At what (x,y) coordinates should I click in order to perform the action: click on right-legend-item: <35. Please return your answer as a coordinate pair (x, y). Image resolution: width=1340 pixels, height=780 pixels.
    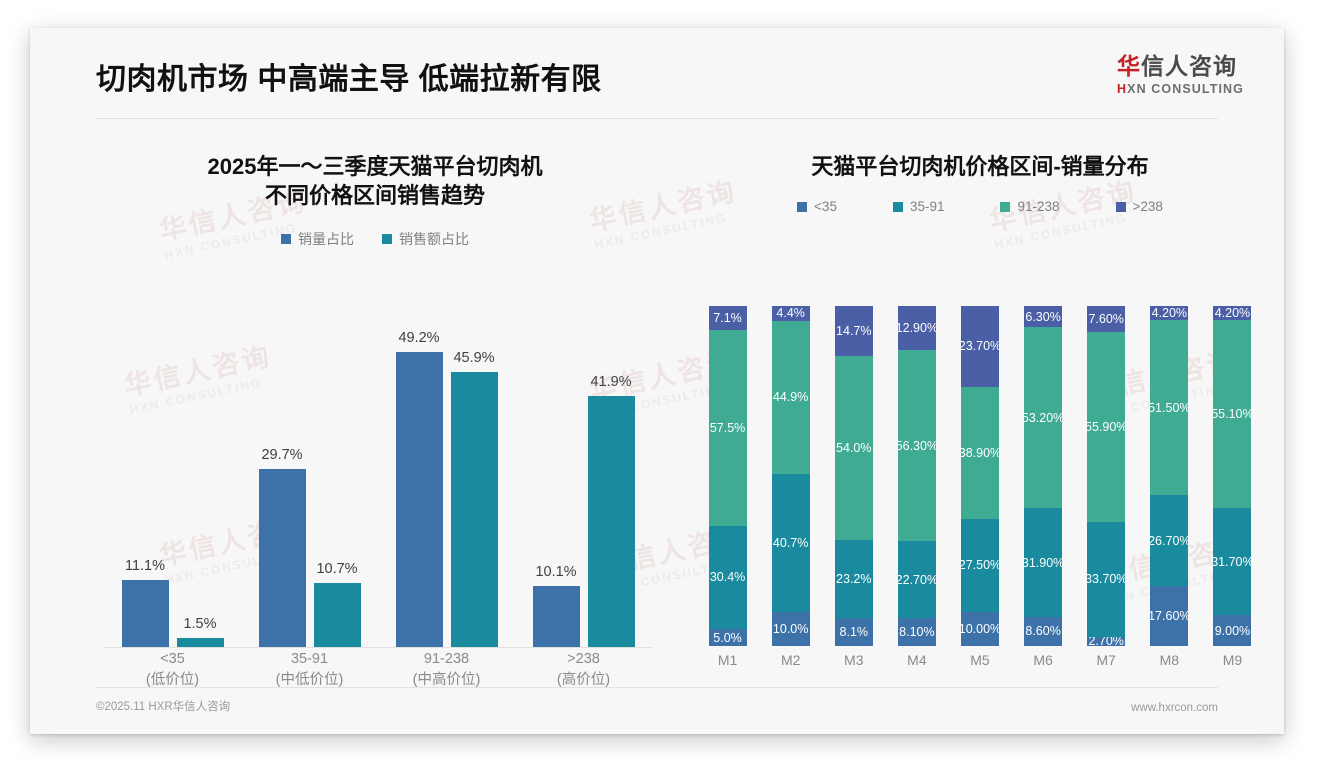
    Looking at the image, I should click on (817, 206).